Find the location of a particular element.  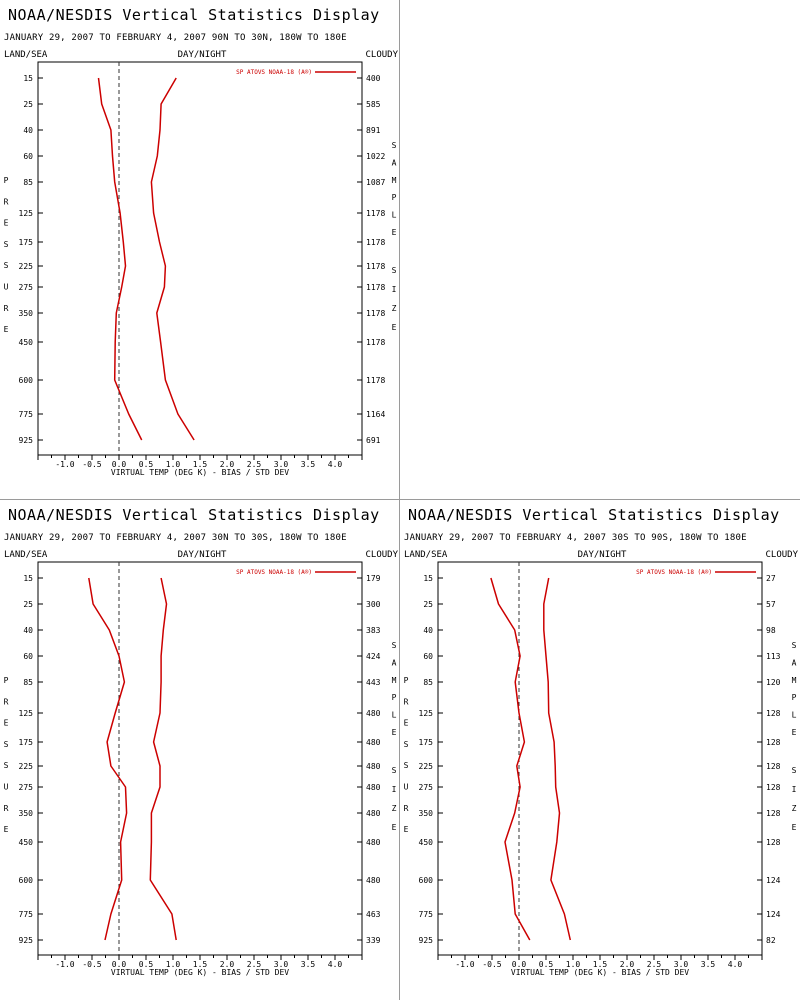

x-tick-label: 3.0 is located at coordinates (681, 964).